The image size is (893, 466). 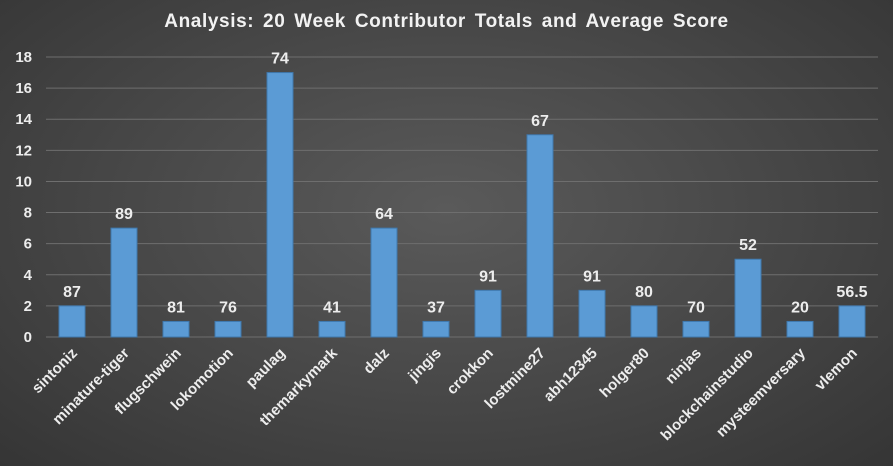 What do you see at coordinates (470, 371) in the screenshot?
I see `x-category-label: crokkon` at bounding box center [470, 371].